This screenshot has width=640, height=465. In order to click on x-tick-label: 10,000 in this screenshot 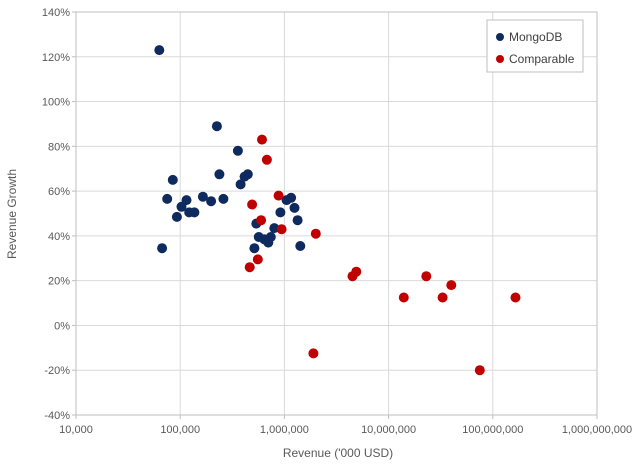, I will do `click(76, 430)`.